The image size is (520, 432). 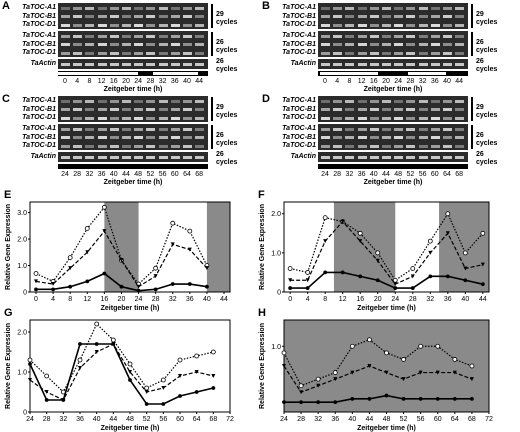 I want to click on x-tick-label: 40, so click(x=187, y=81).